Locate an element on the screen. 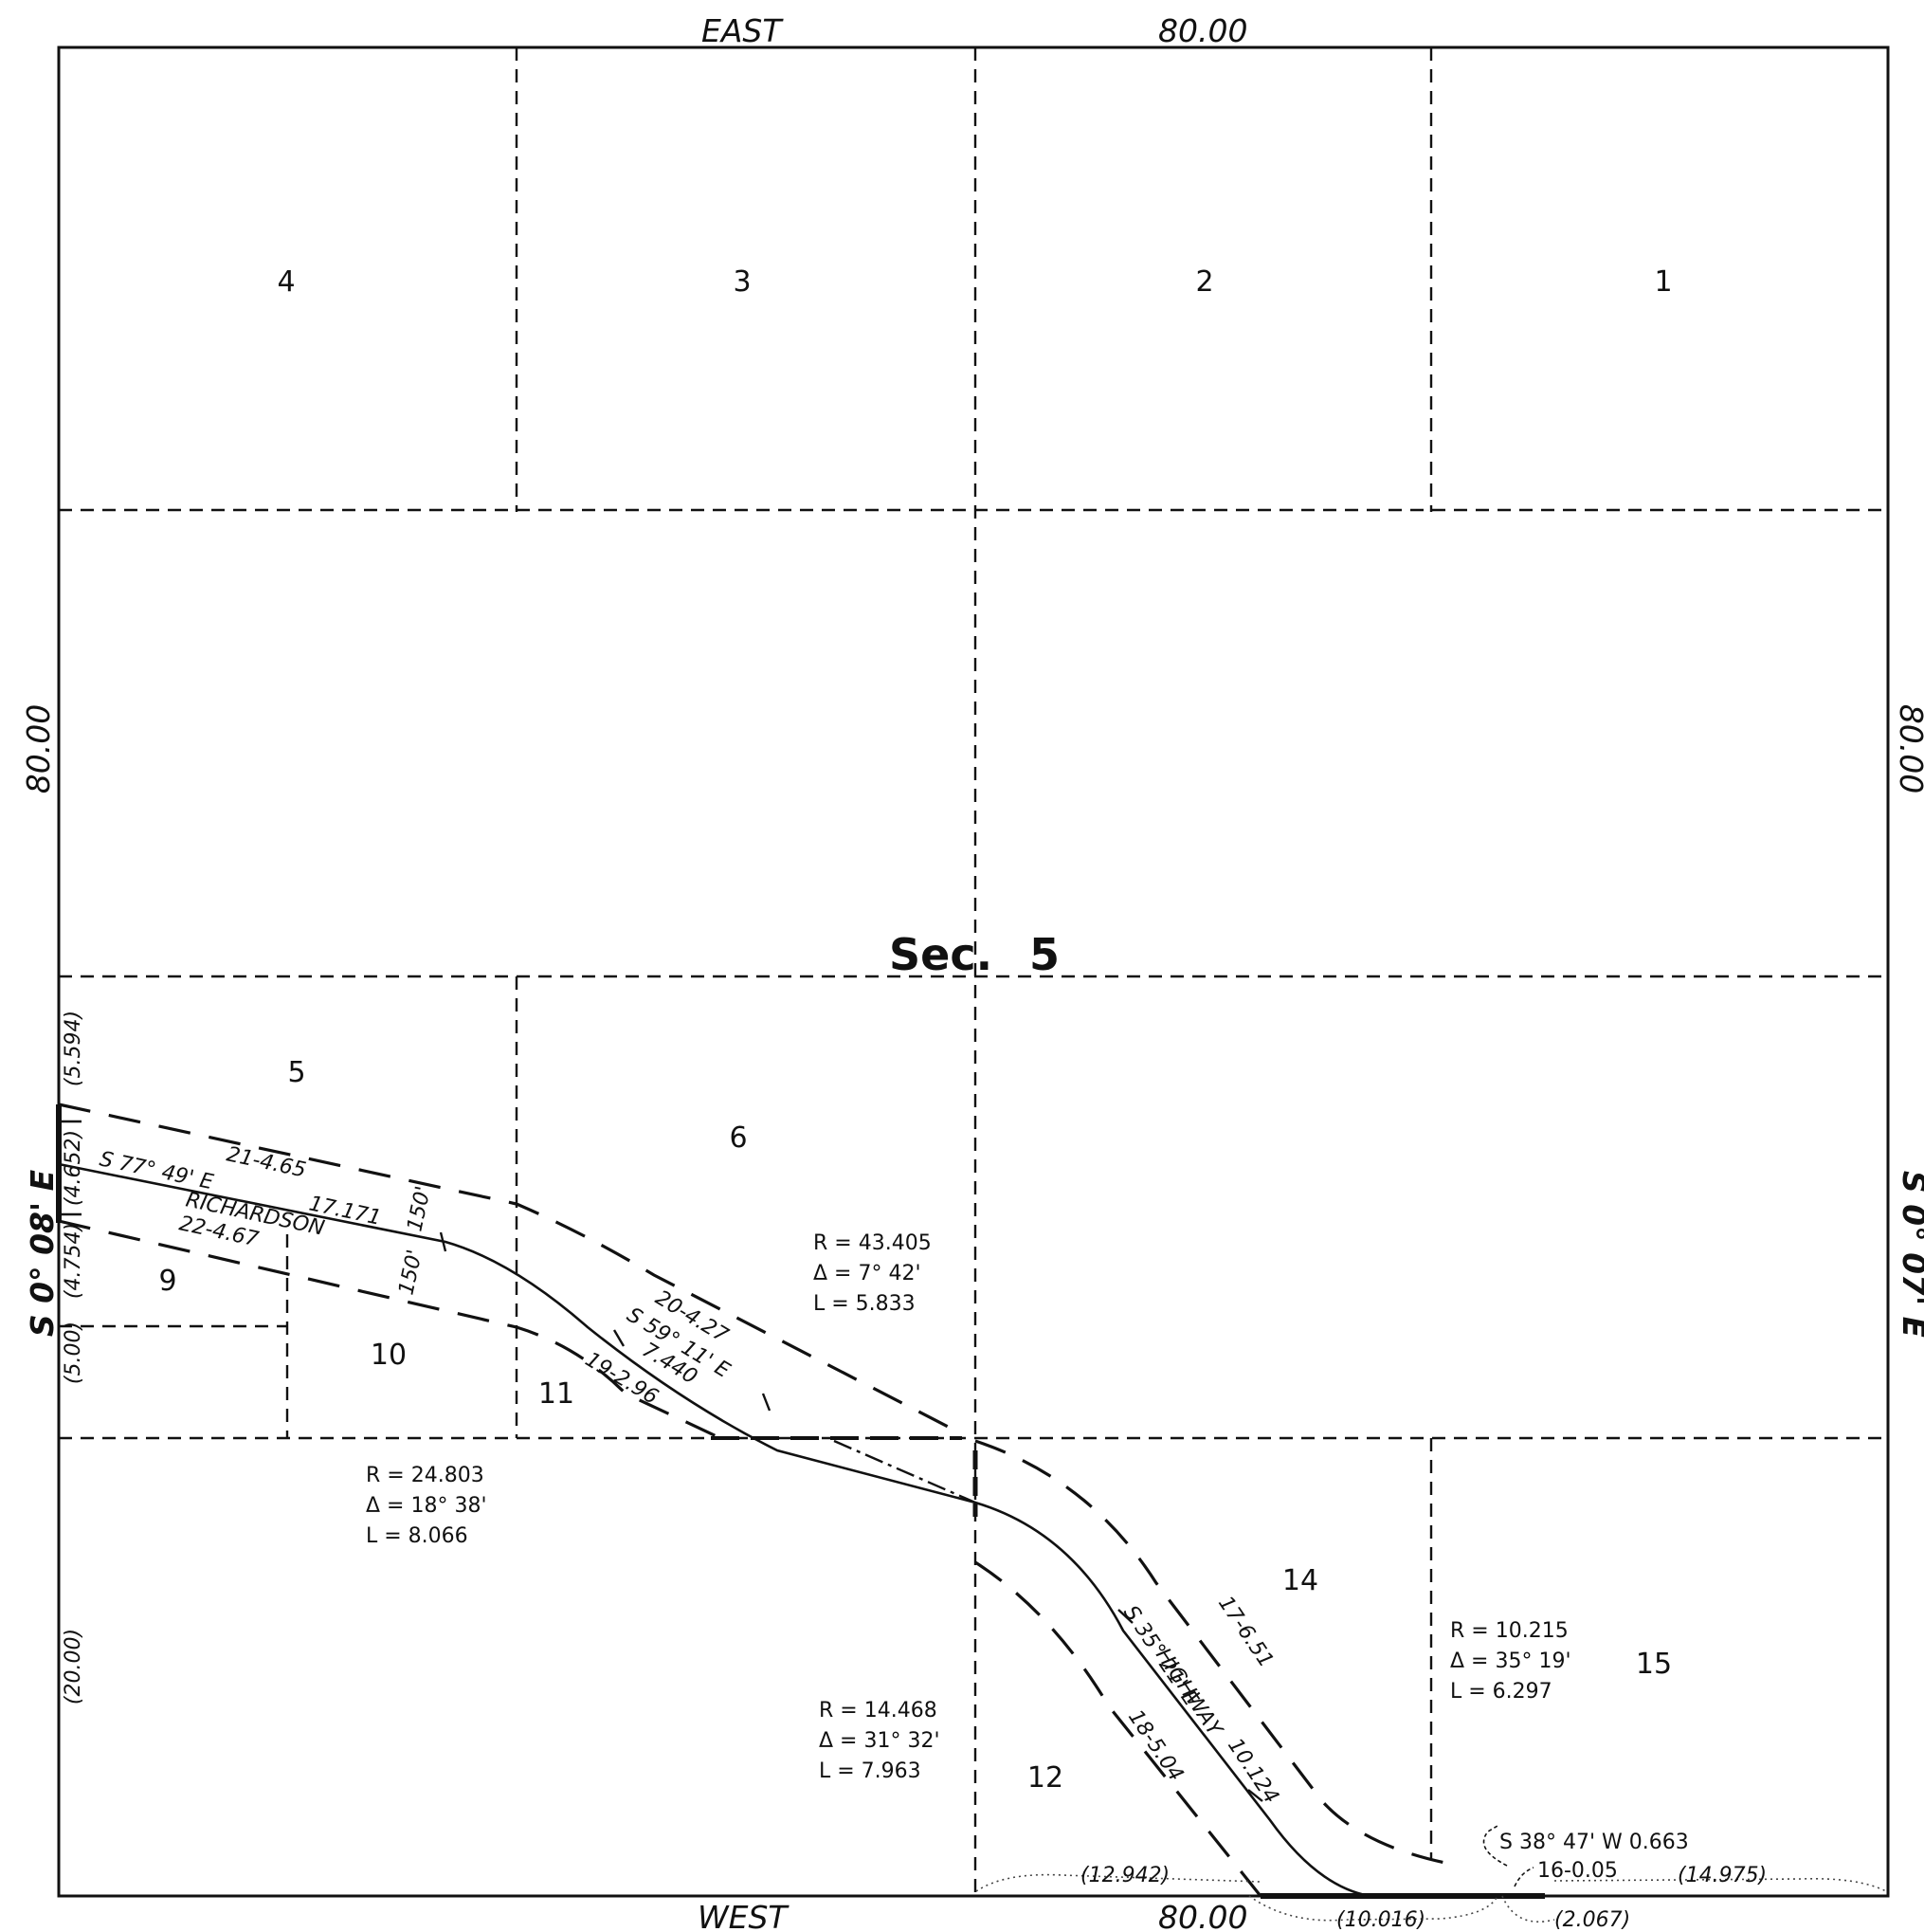 The image size is (1924, 1932). south-dim: (10.016) is located at coordinates (1380, 1920).